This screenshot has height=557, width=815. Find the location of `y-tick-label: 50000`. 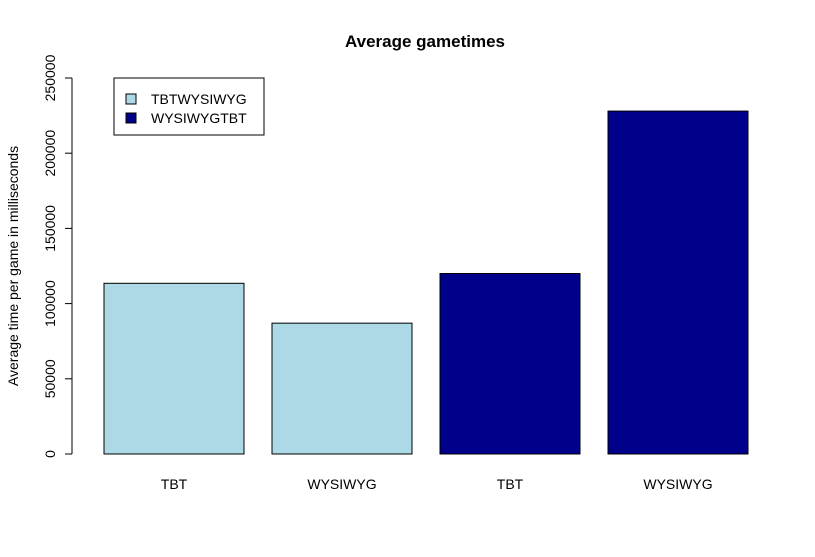

y-tick-label: 50000 is located at coordinates (50, 378).